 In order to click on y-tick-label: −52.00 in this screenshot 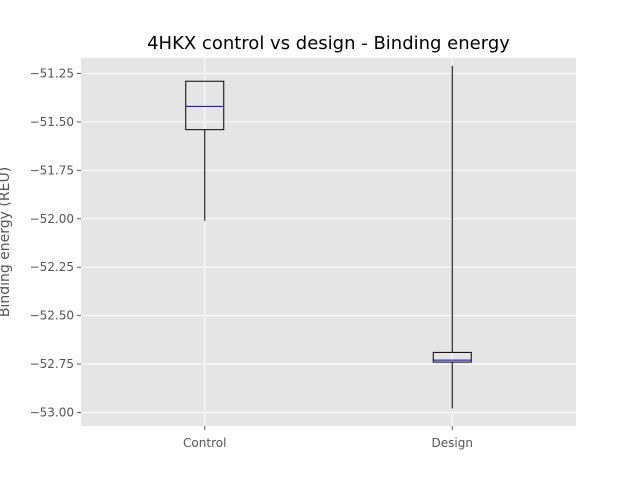, I will do `click(52, 219)`.